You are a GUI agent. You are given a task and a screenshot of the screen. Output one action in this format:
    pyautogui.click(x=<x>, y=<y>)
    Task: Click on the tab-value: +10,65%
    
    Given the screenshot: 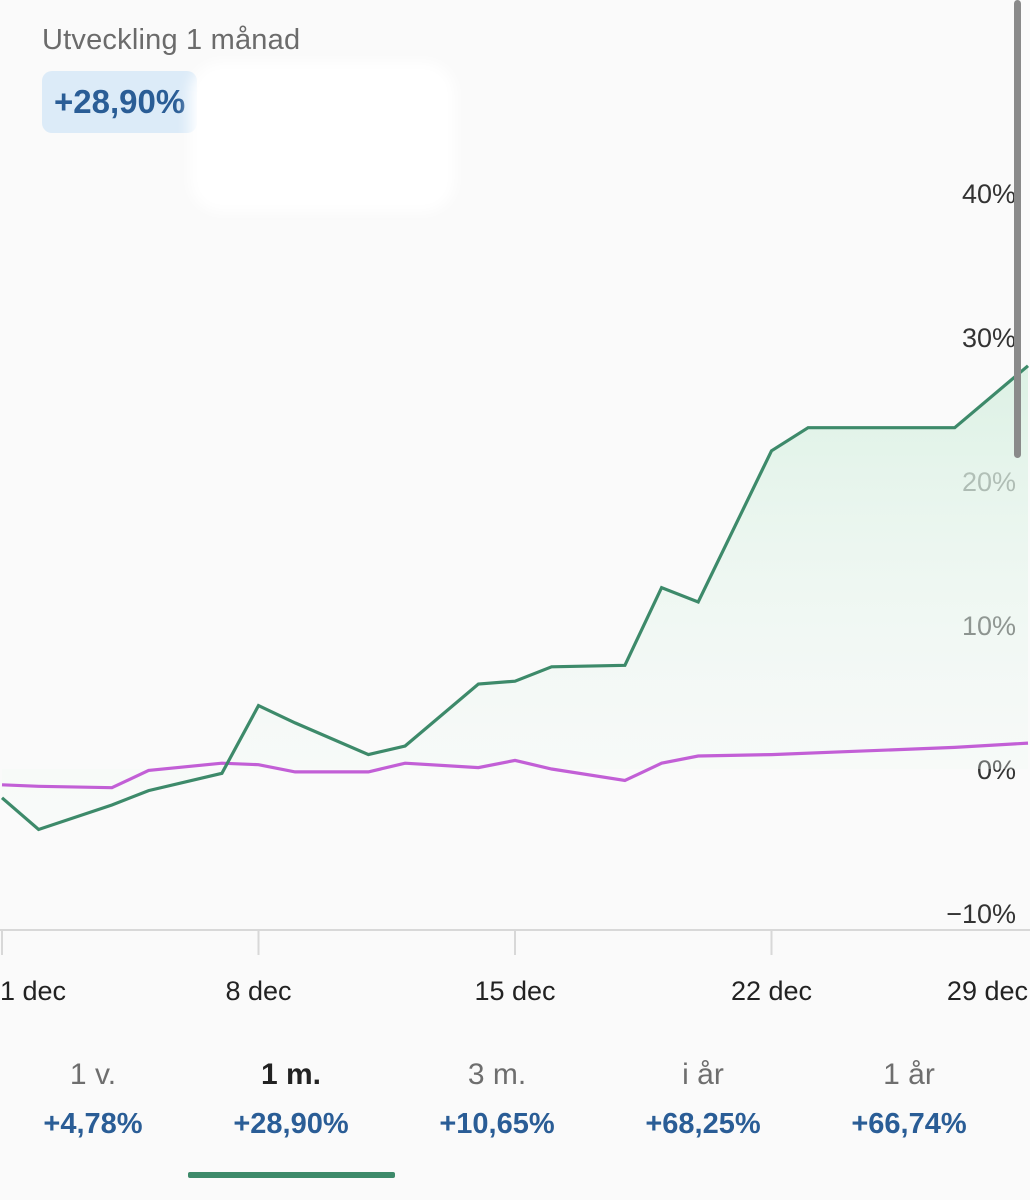 What is the action you would take?
    pyautogui.click(x=497, y=1124)
    